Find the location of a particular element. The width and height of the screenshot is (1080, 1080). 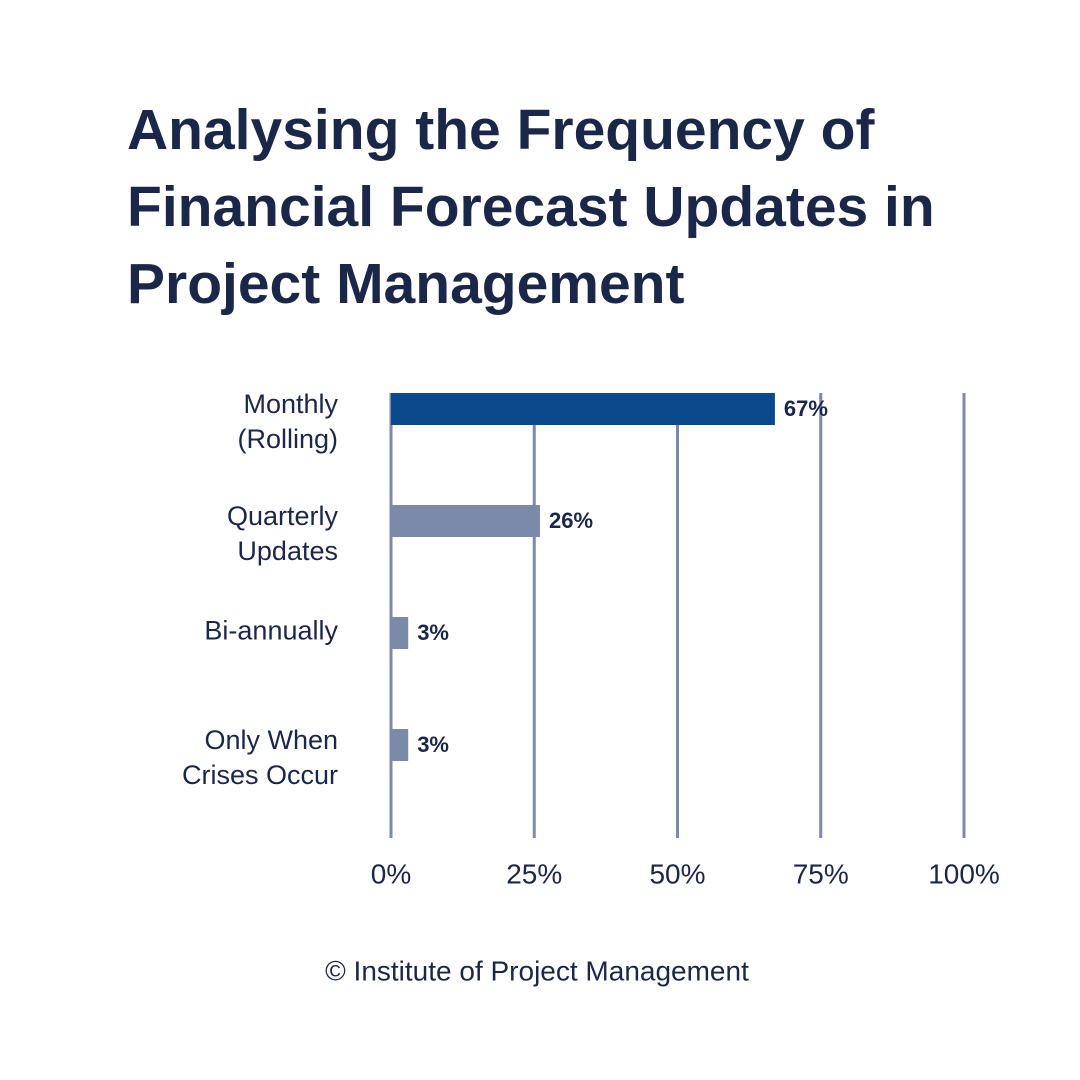

value-label: 26% is located at coordinates (571, 520).